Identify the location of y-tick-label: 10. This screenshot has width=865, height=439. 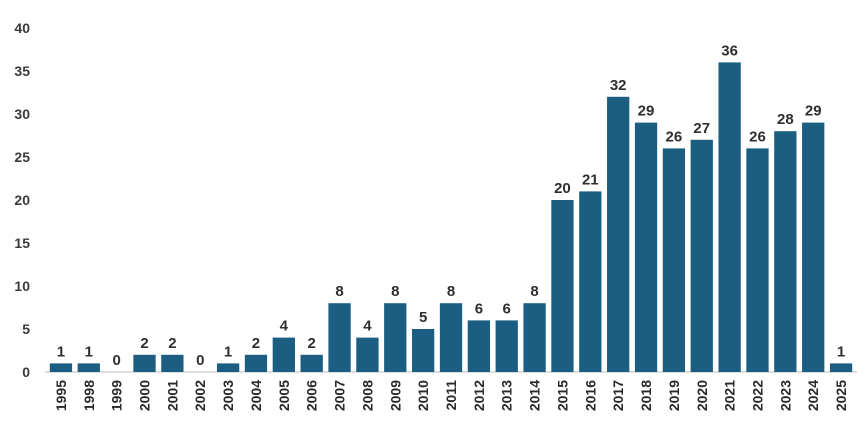
(22, 286).